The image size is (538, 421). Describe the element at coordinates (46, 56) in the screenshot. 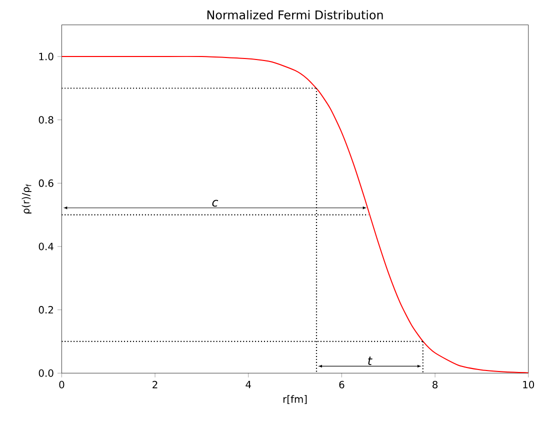

I see `y-tick-label: 1.0` at that location.